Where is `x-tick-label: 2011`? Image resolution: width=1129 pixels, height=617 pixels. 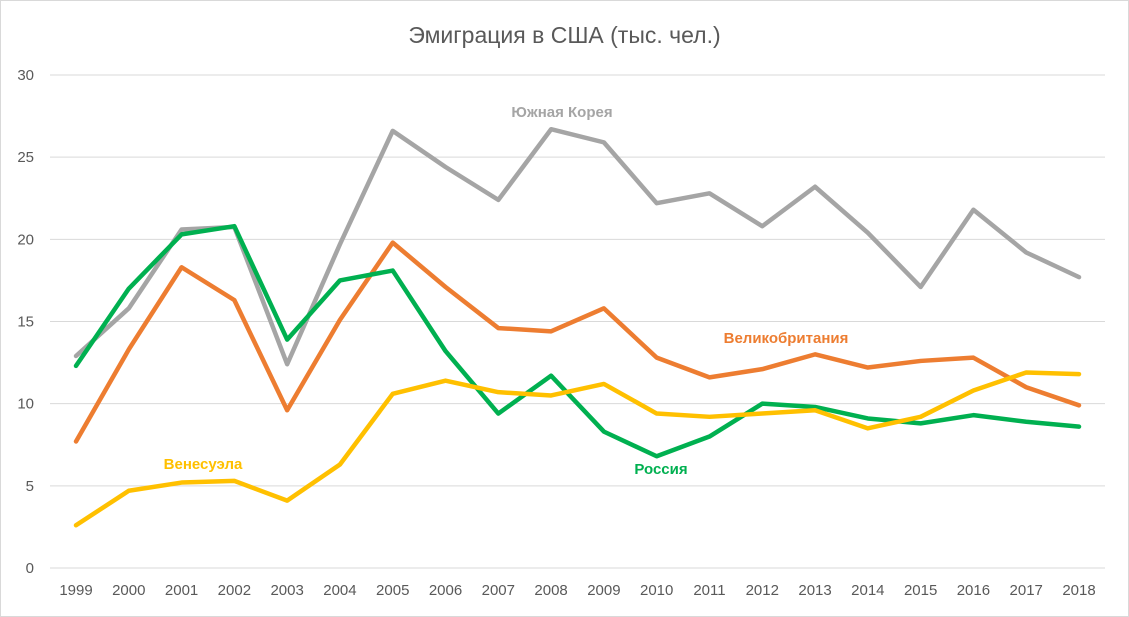
x-tick-label: 2011 is located at coordinates (709, 590).